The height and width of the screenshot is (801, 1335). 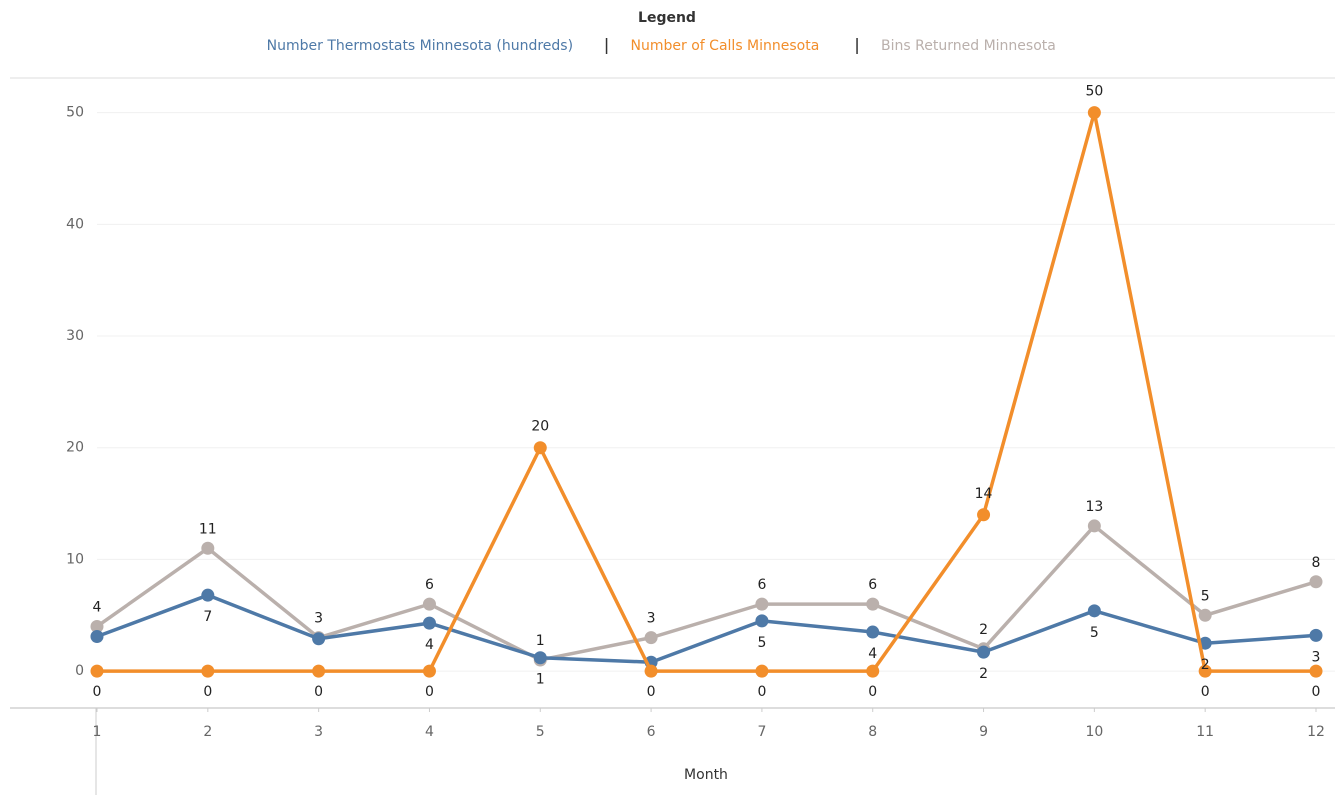 What do you see at coordinates (207, 732) in the screenshot?
I see `x-tick-label: 2` at bounding box center [207, 732].